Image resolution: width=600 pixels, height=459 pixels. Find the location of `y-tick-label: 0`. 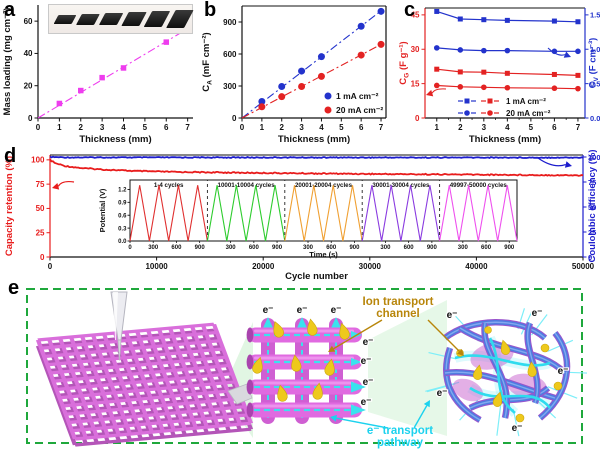

y-tick-label: 0 is located at coordinates (30, 118).